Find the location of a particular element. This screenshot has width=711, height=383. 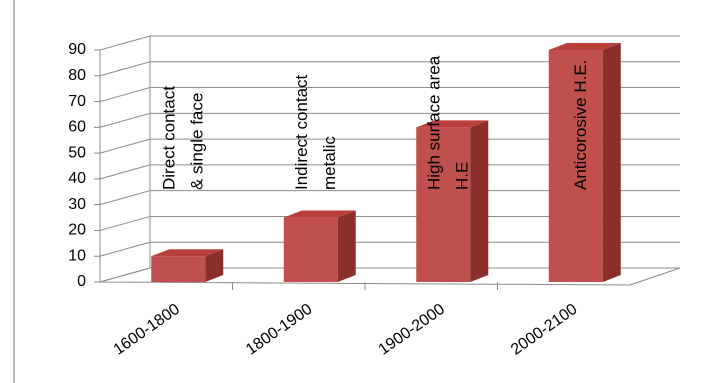

annotation: High surface area is located at coordinates (434, 122).